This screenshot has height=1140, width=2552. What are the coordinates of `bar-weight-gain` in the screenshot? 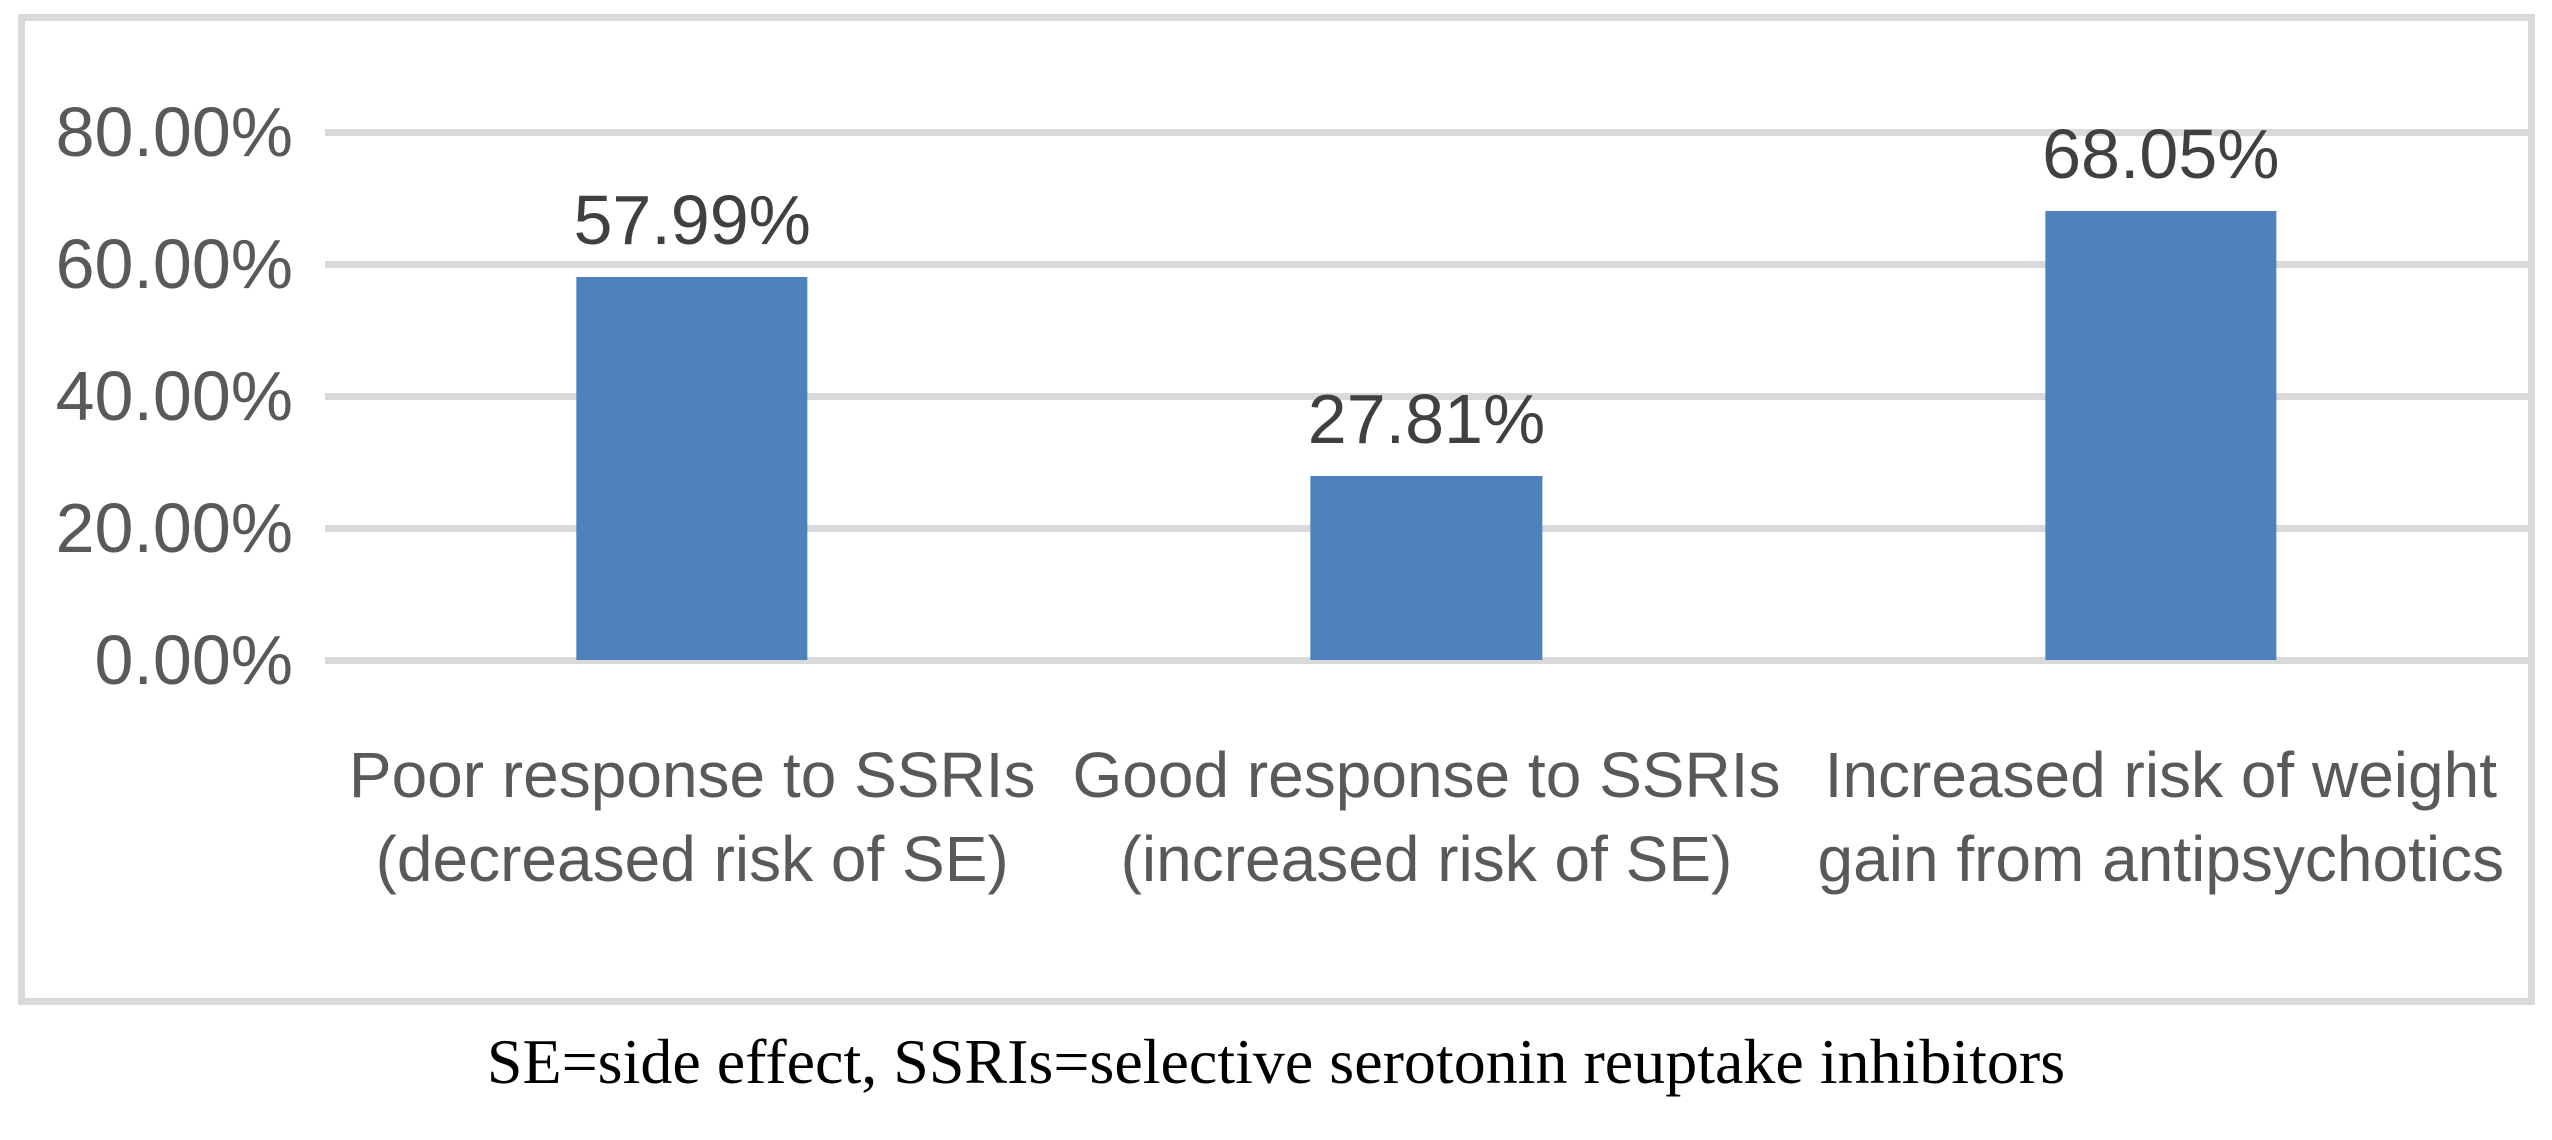 It's located at (2161, 435).